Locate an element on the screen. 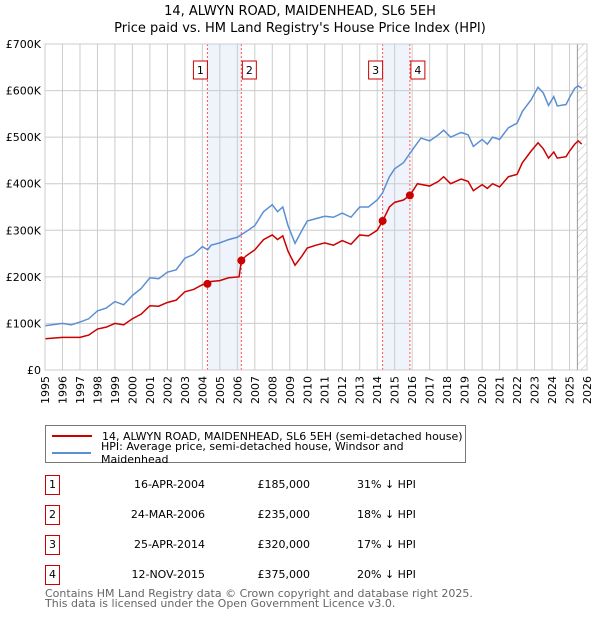  sale-row: 1 16-APR-2004 £185,000 31% ↓ HPI is located at coordinates (245, 485).